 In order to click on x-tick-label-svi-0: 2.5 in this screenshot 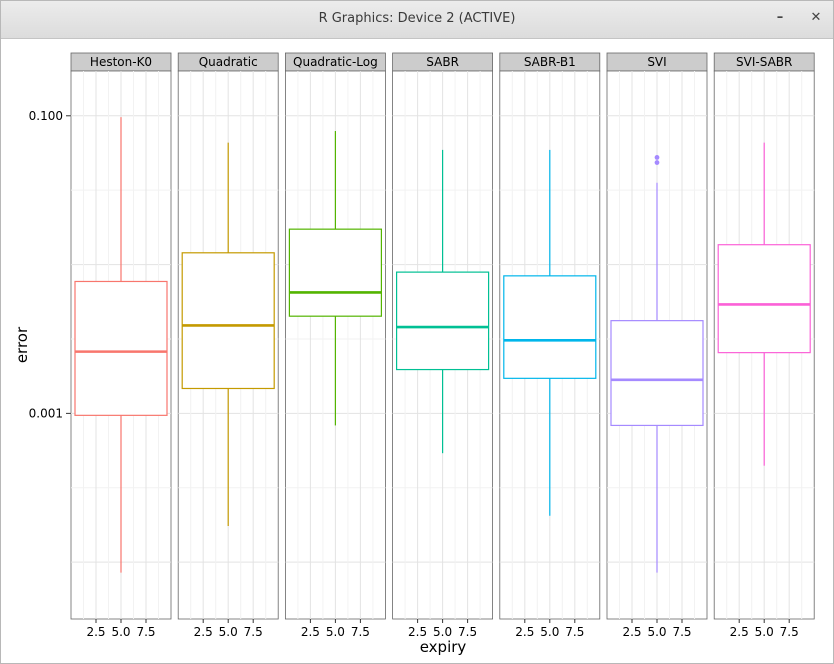, I will do `click(631, 632)`.